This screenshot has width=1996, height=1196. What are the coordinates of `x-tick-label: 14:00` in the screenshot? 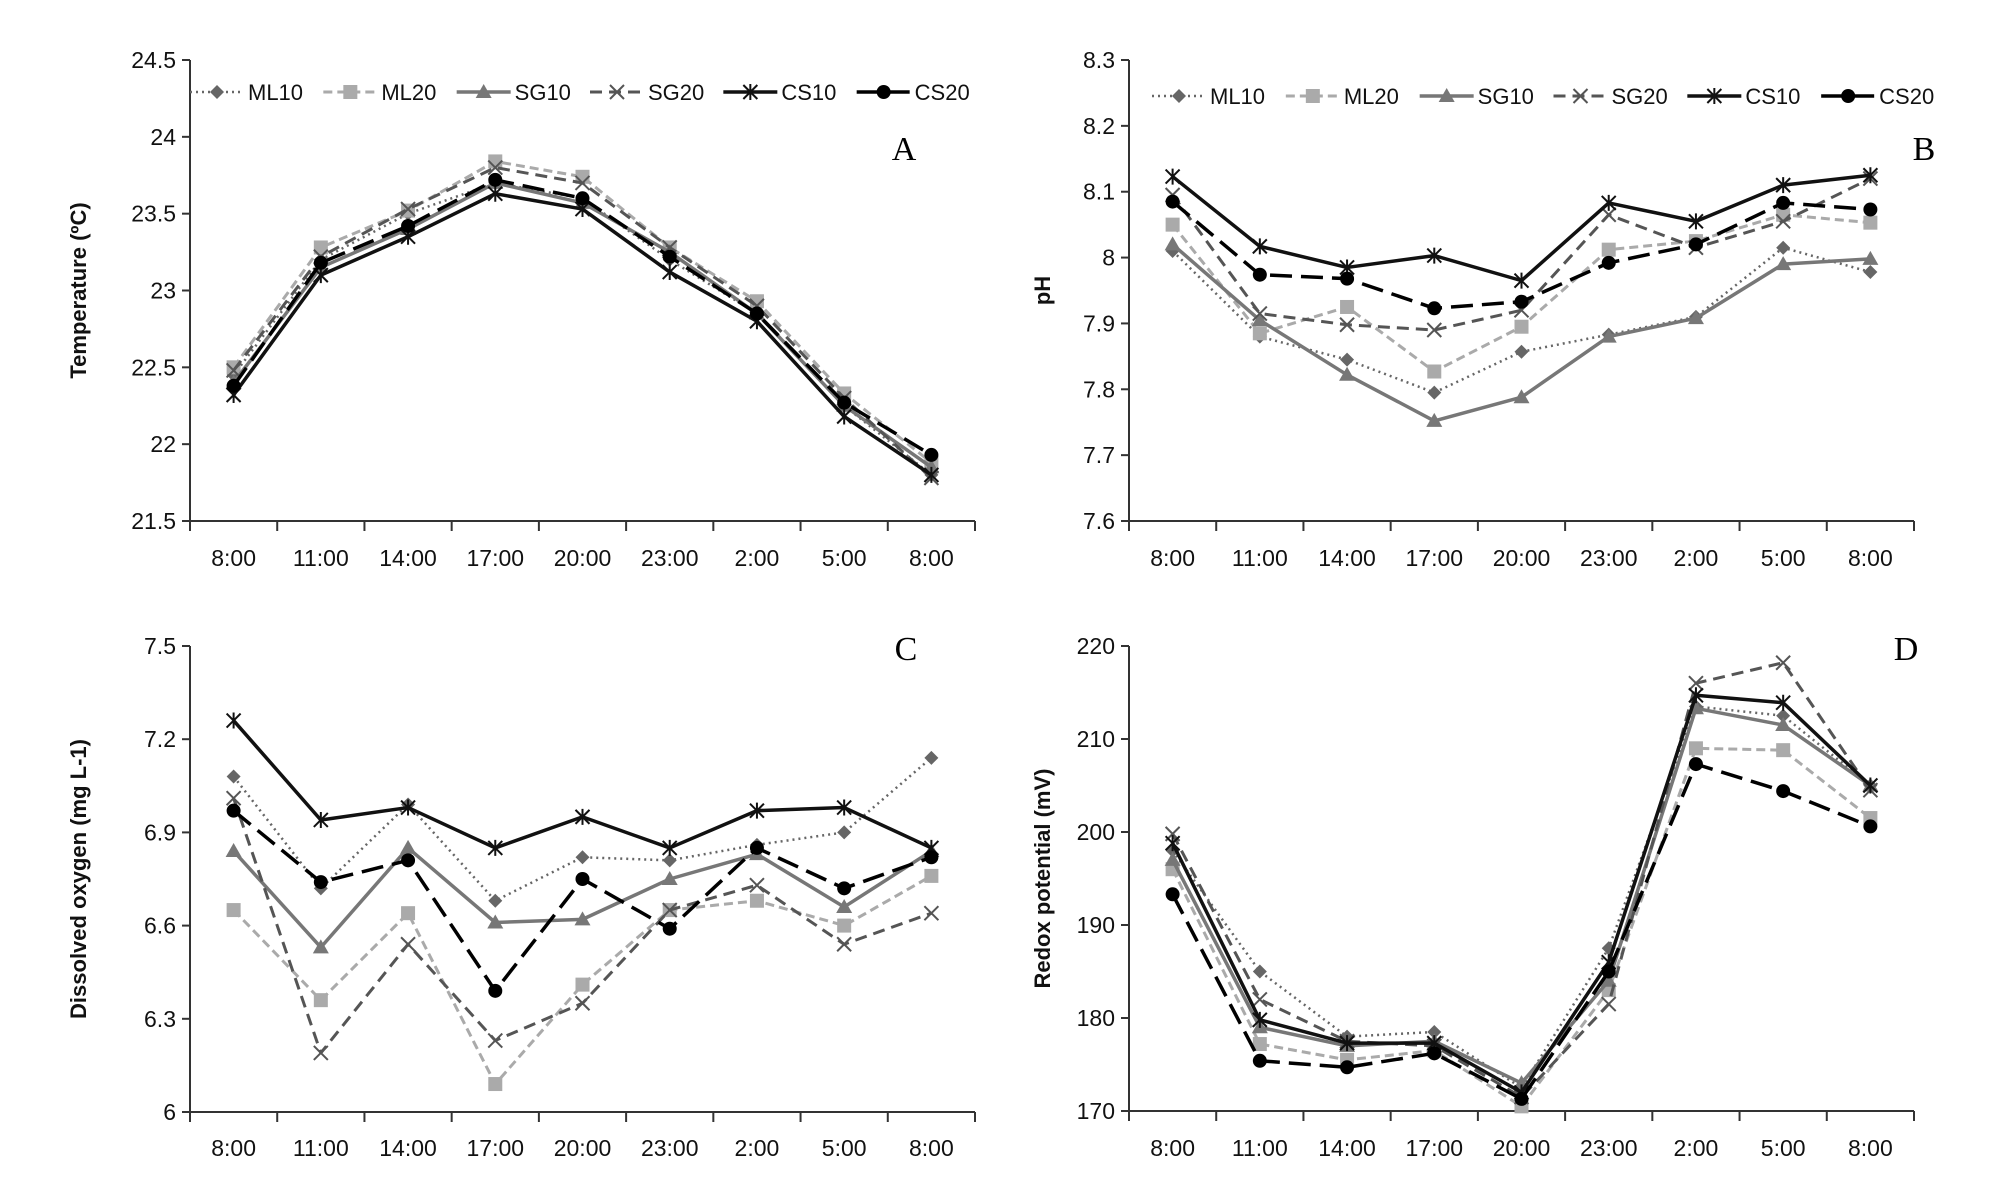 It's located at (1347, 558).